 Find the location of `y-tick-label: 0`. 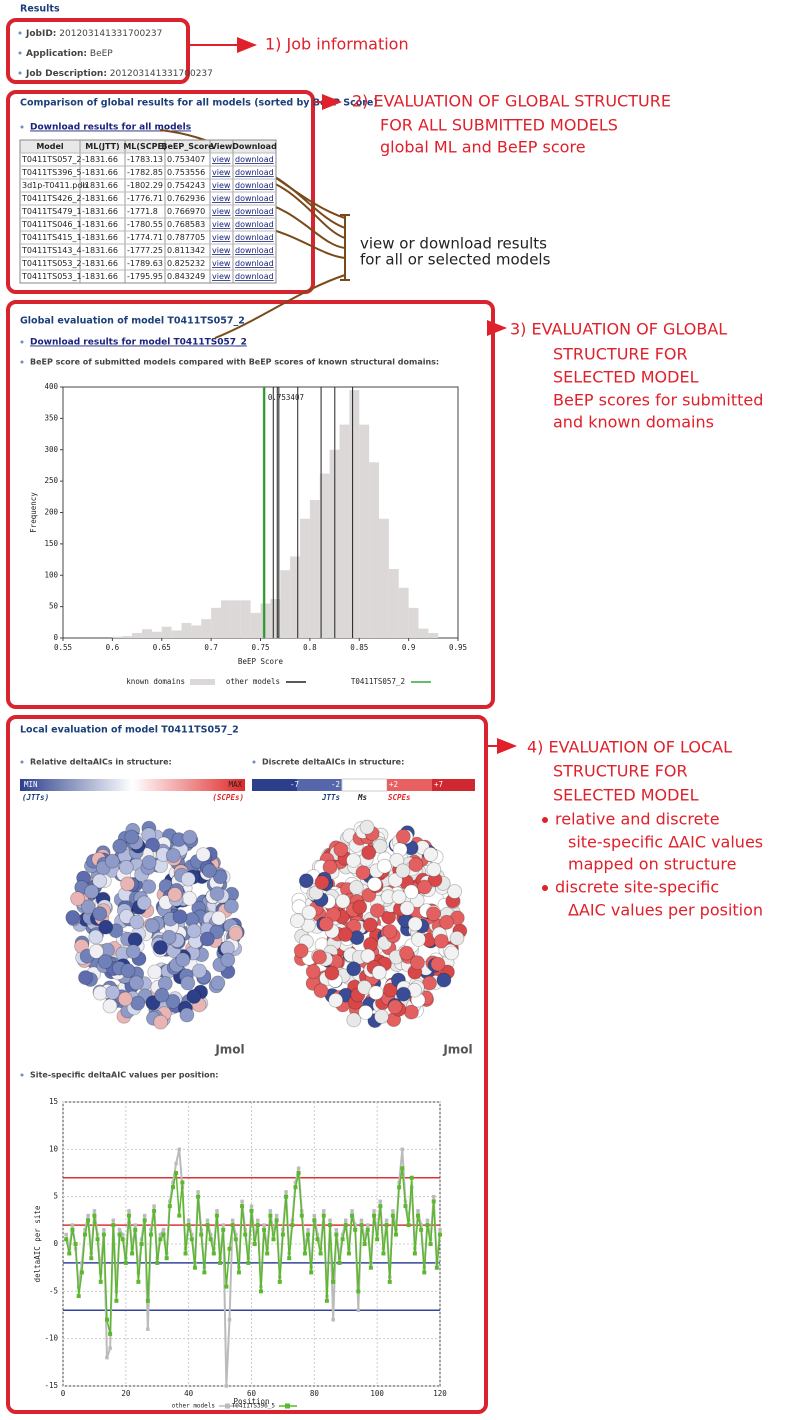

y-tick-label: 0 is located at coordinates (55, 1243).